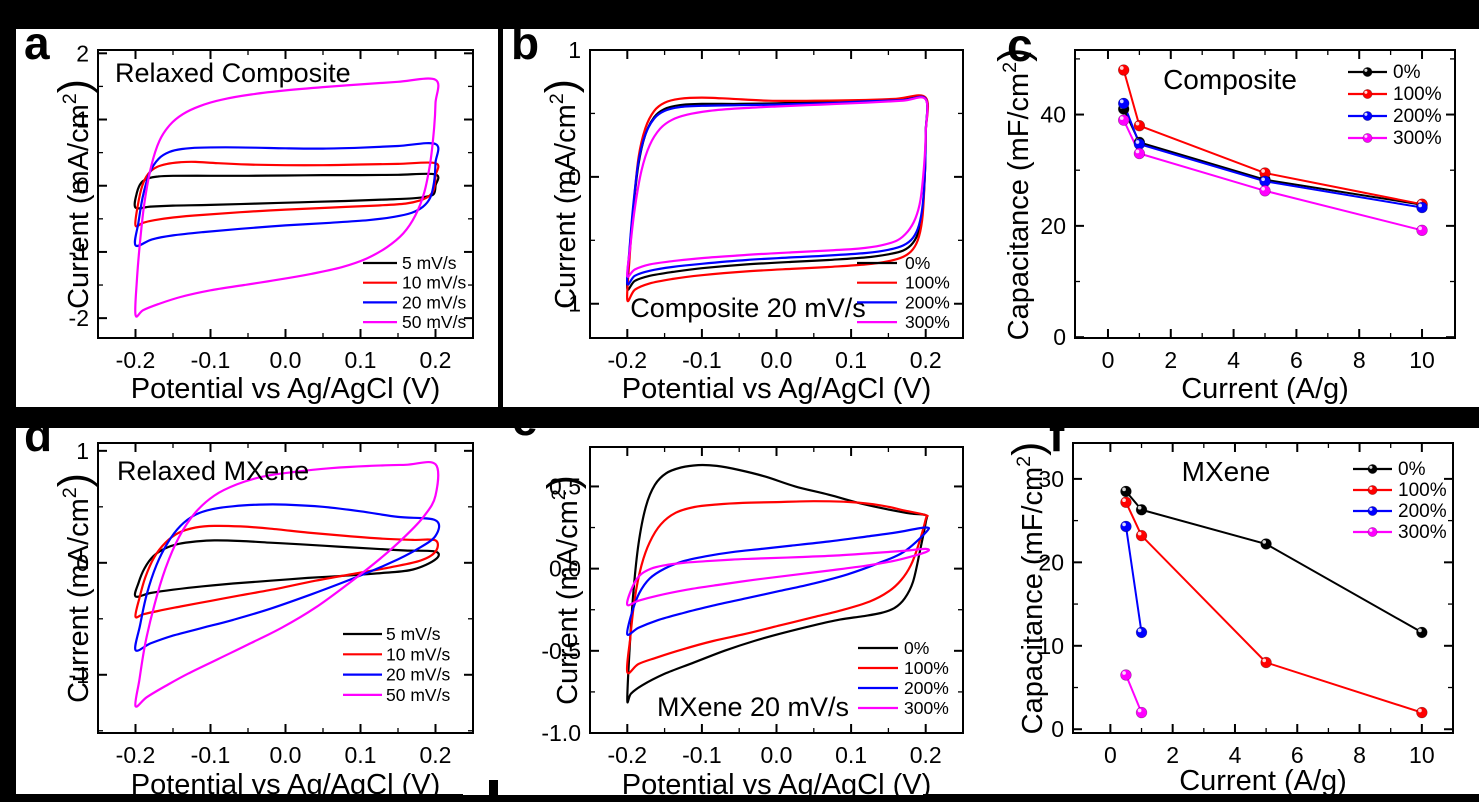 The width and height of the screenshot is (1479, 802). Describe the element at coordinates (1201, 798) in the screenshot. I see `bottom-border-right` at that location.